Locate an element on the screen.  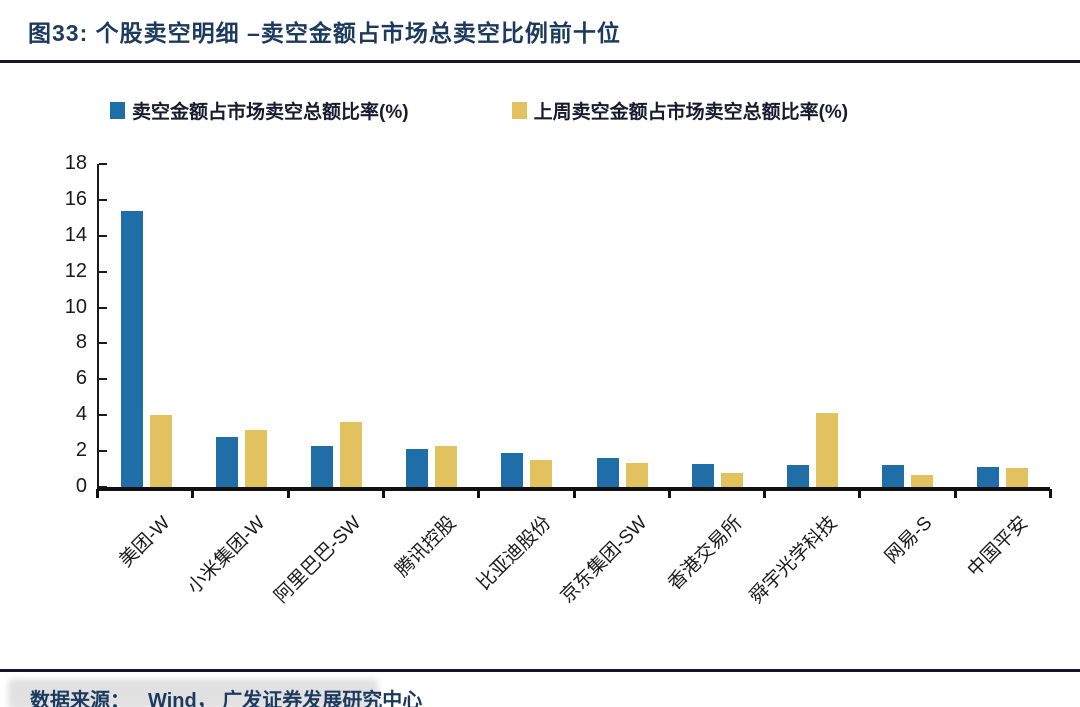
legend-swatch-blue-icon is located at coordinates (117, 110).